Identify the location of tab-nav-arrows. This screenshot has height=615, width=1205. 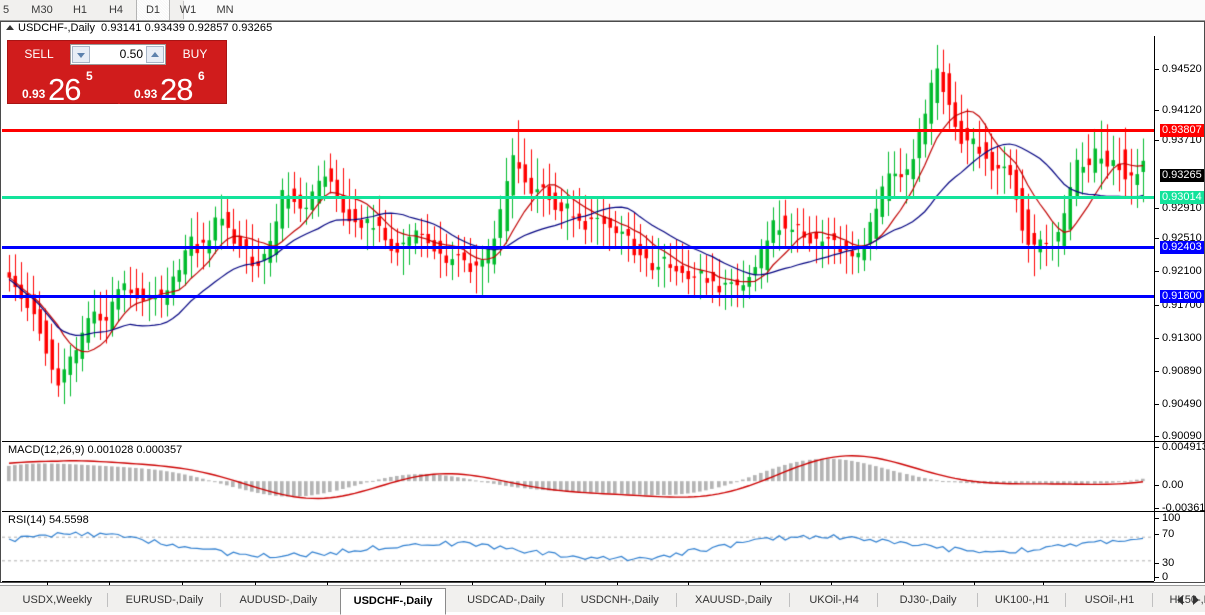
(1188, 600).